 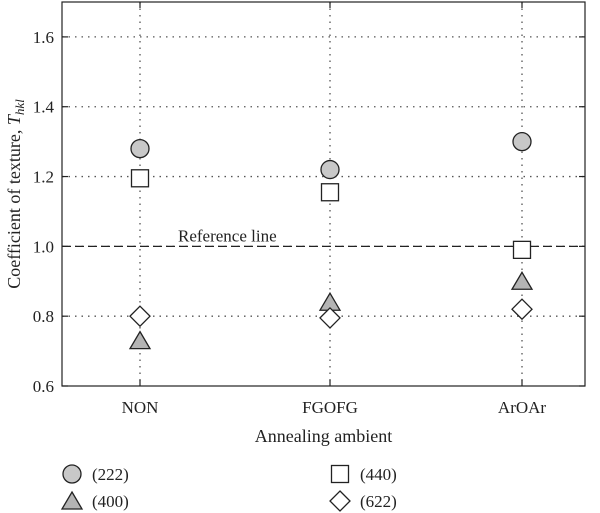 I want to click on legend-label: (222), so click(x=110, y=474).